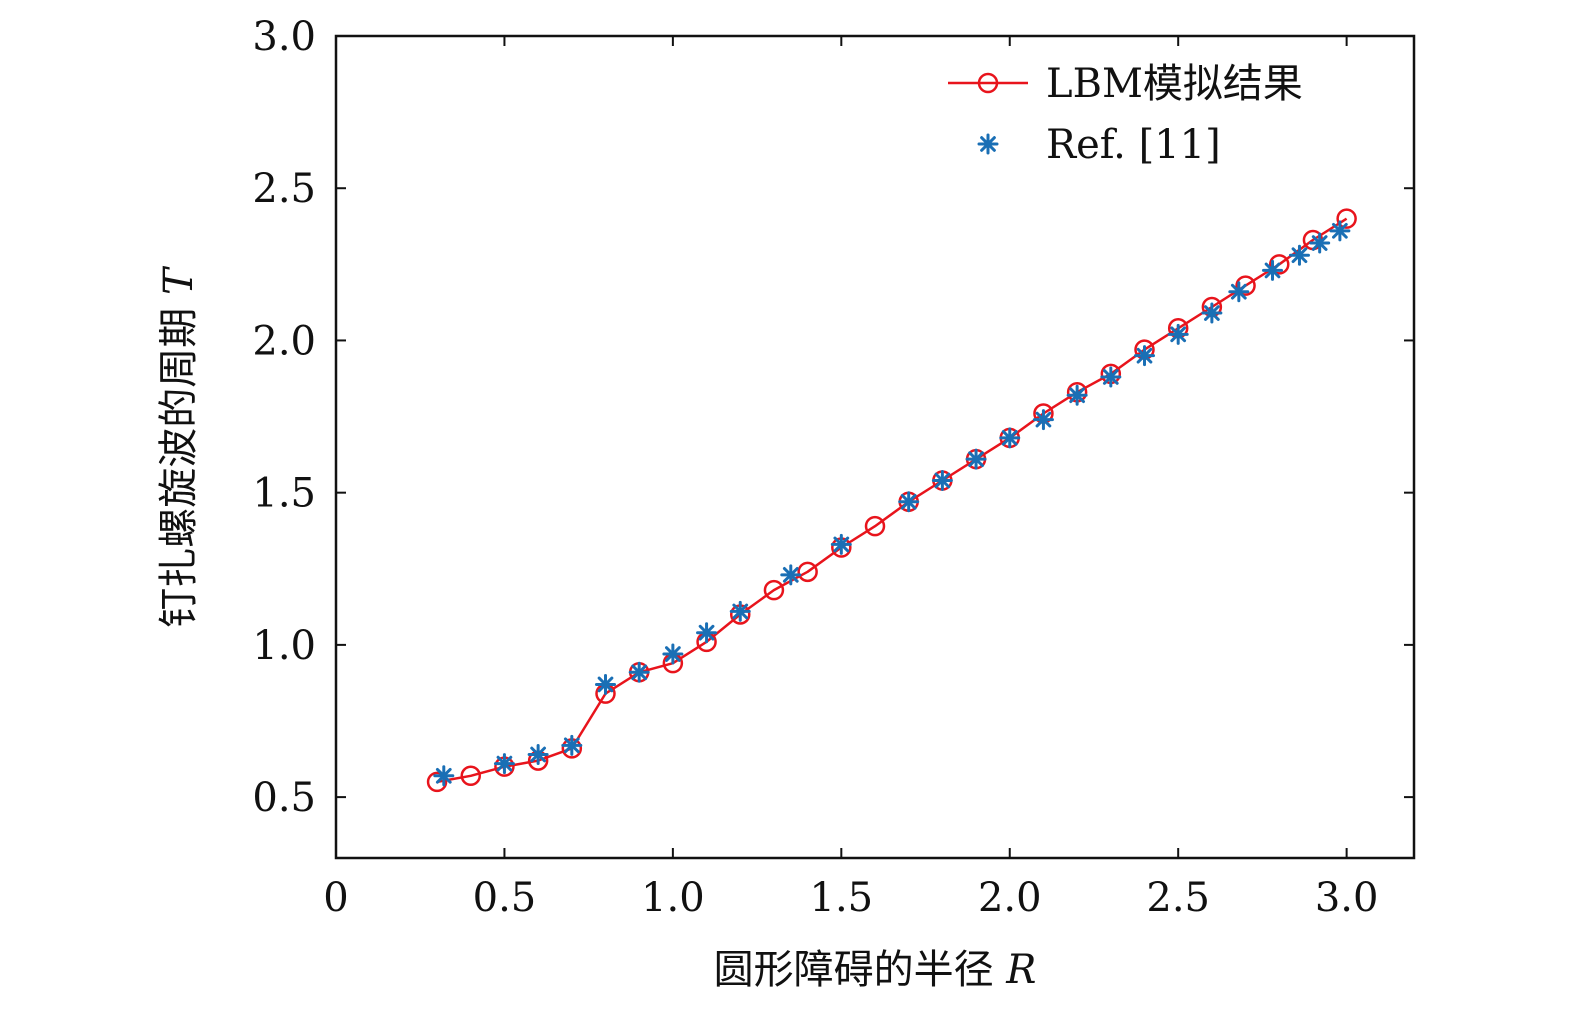 This screenshot has height=1014, width=1575. Describe the element at coordinates (284, 798) in the screenshot. I see `y-tick-label: 0.5` at that location.